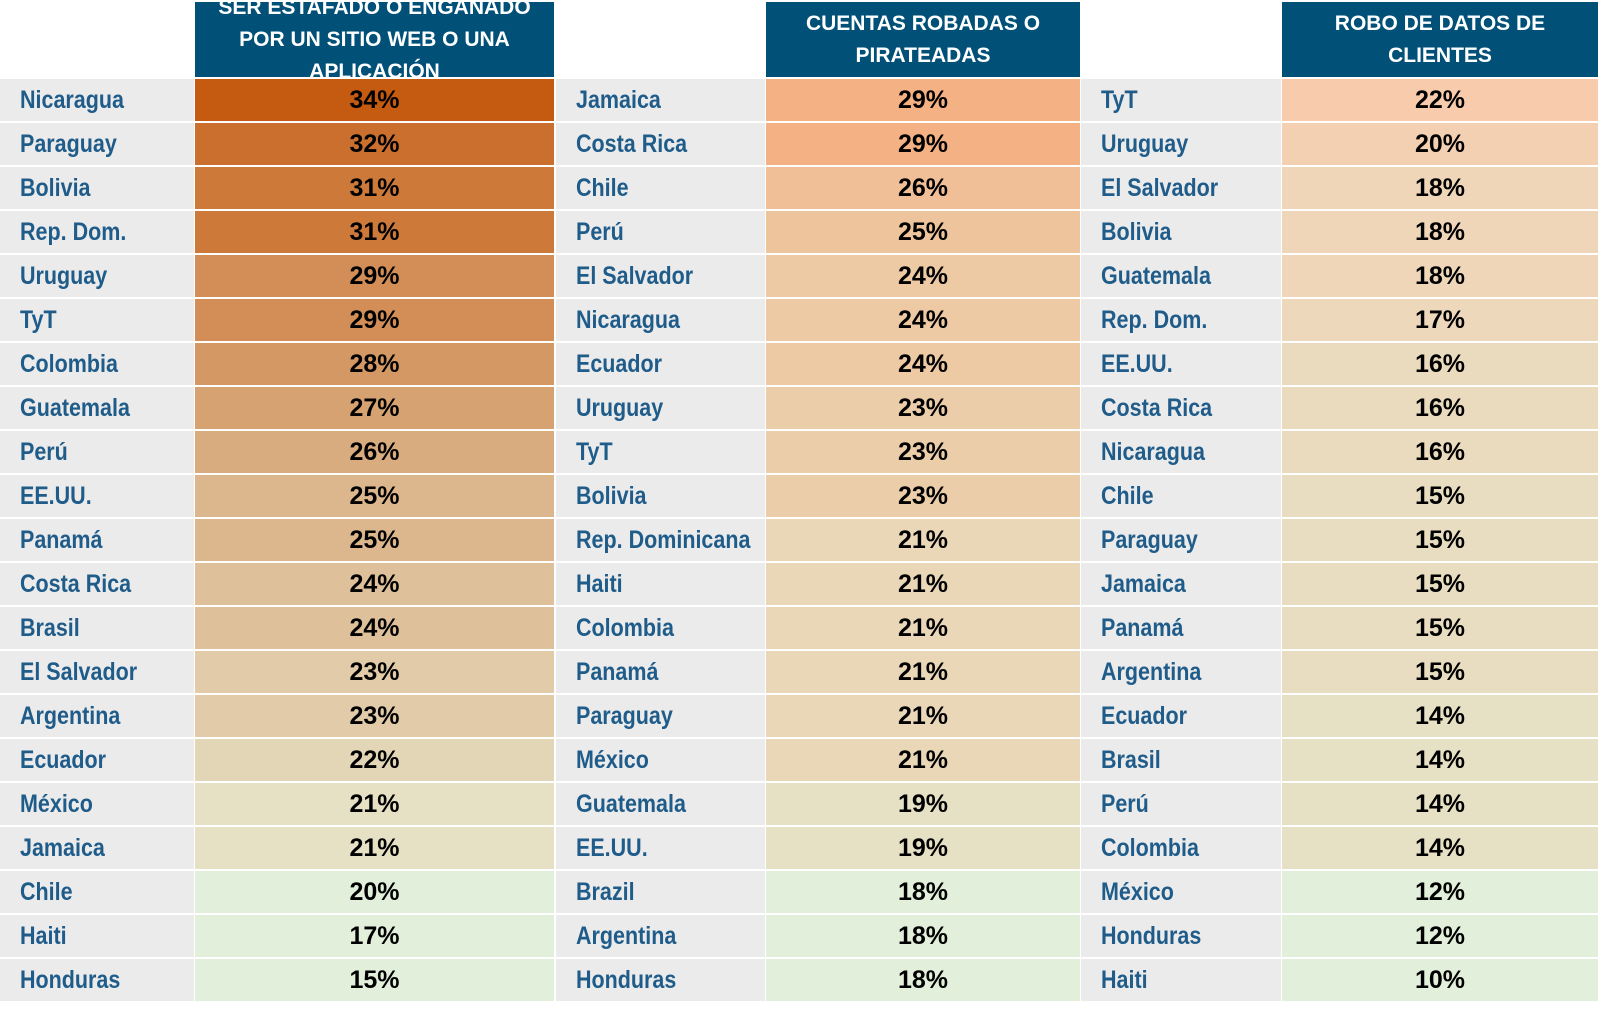 The height and width of the screenshot is (1009, 1600). What do you see at coordinates (1440, 408) in the screenshot?
I see `value-cell: 16%` at bounding box center [1440, 408].